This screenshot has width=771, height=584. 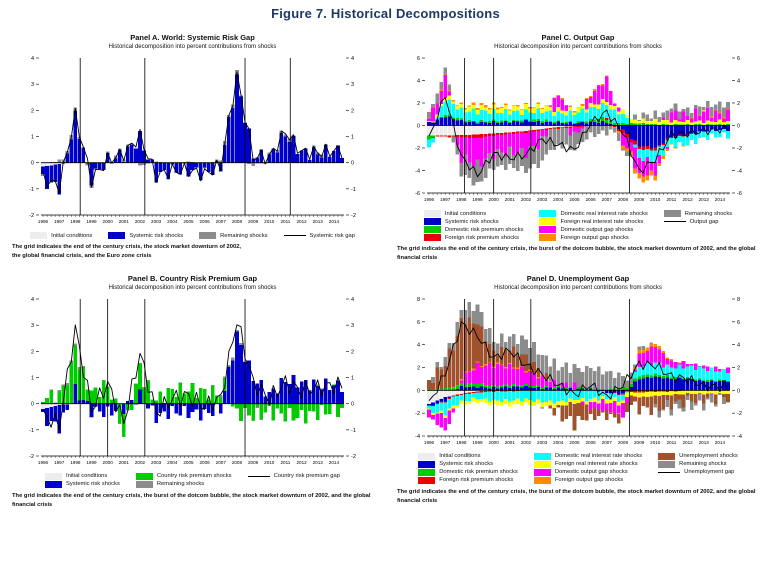 I want to click on svg-text: 2004, so click(x=172, y=221).